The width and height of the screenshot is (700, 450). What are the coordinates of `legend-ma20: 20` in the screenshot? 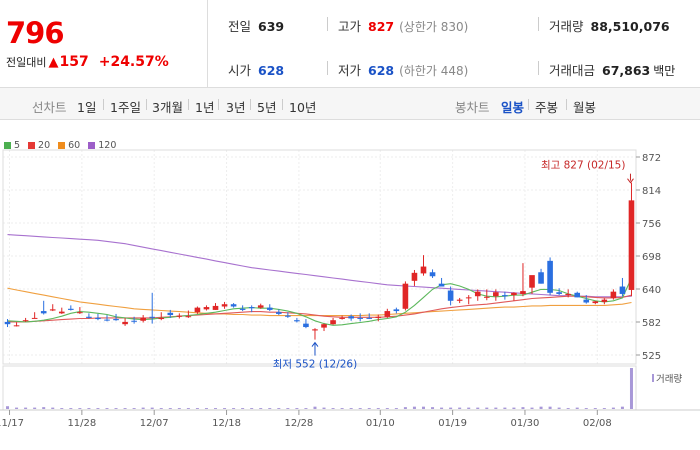 It's located at (39, 145).